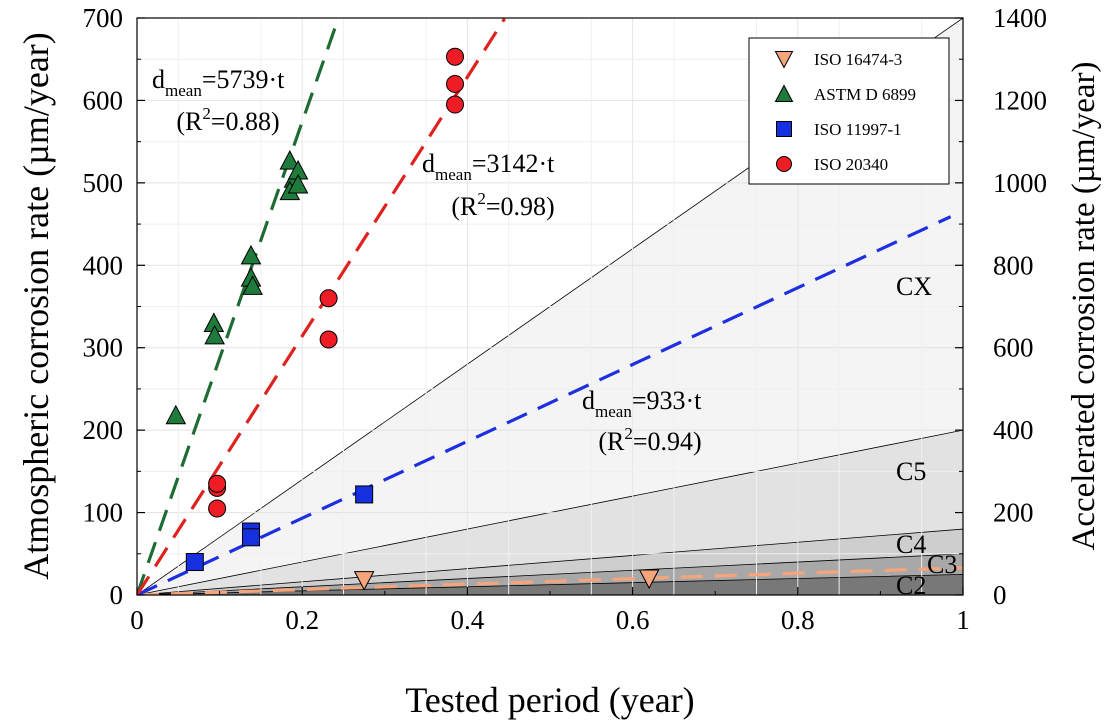 The width and height of the screenshot is (1110, 725). I want to click on y2-axis-label: Accelerated corrosion rate (µm/year), so click(1084, 306).